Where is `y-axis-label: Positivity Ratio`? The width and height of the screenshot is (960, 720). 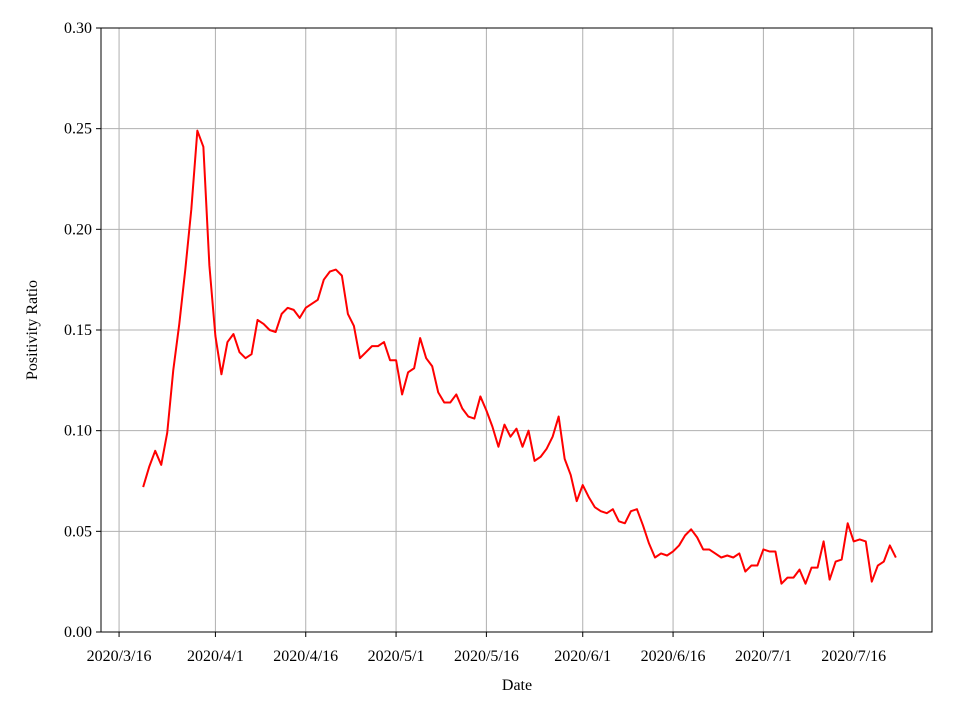
y-axis-label: Positivity Ratio is located at coordinates (32, 330).